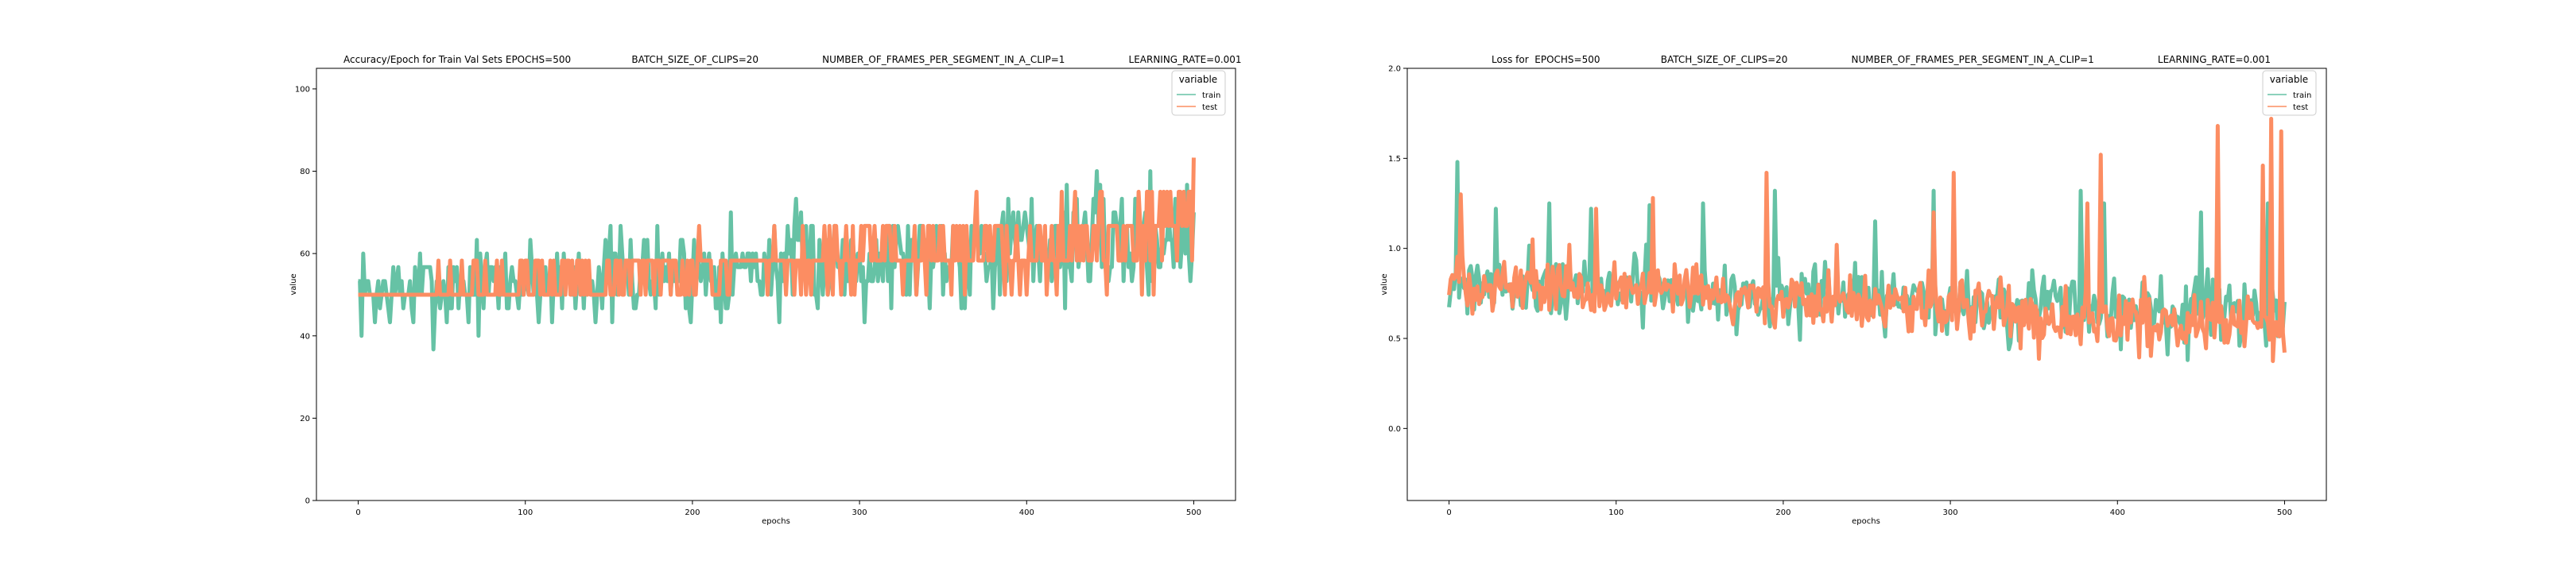  What do you see at coordinates (305, 172) in the screenshot?
I see `y-tick-label: 80` at bounding box center [305, 172].